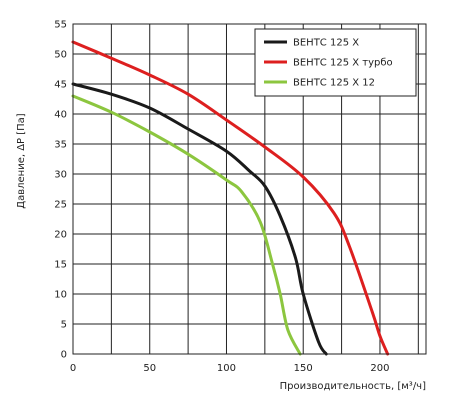 The width and height of the screenshot is (460, 406). Describe the element at coordinates (149, 368) in the screenshot. I see `x-tick-label: 50` at that location.